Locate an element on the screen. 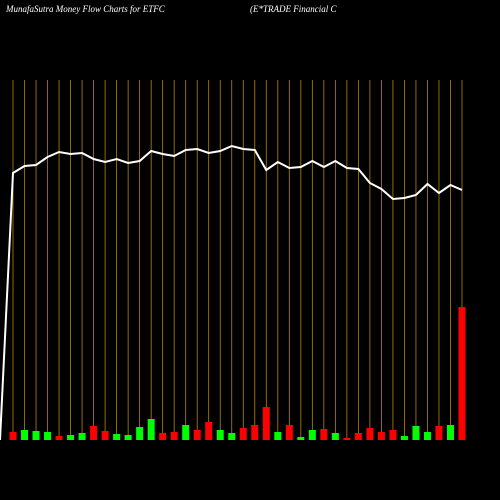  chart-title: MunafaSutra Money Flow Charts for ETFC is located at coordinates (85, 9).